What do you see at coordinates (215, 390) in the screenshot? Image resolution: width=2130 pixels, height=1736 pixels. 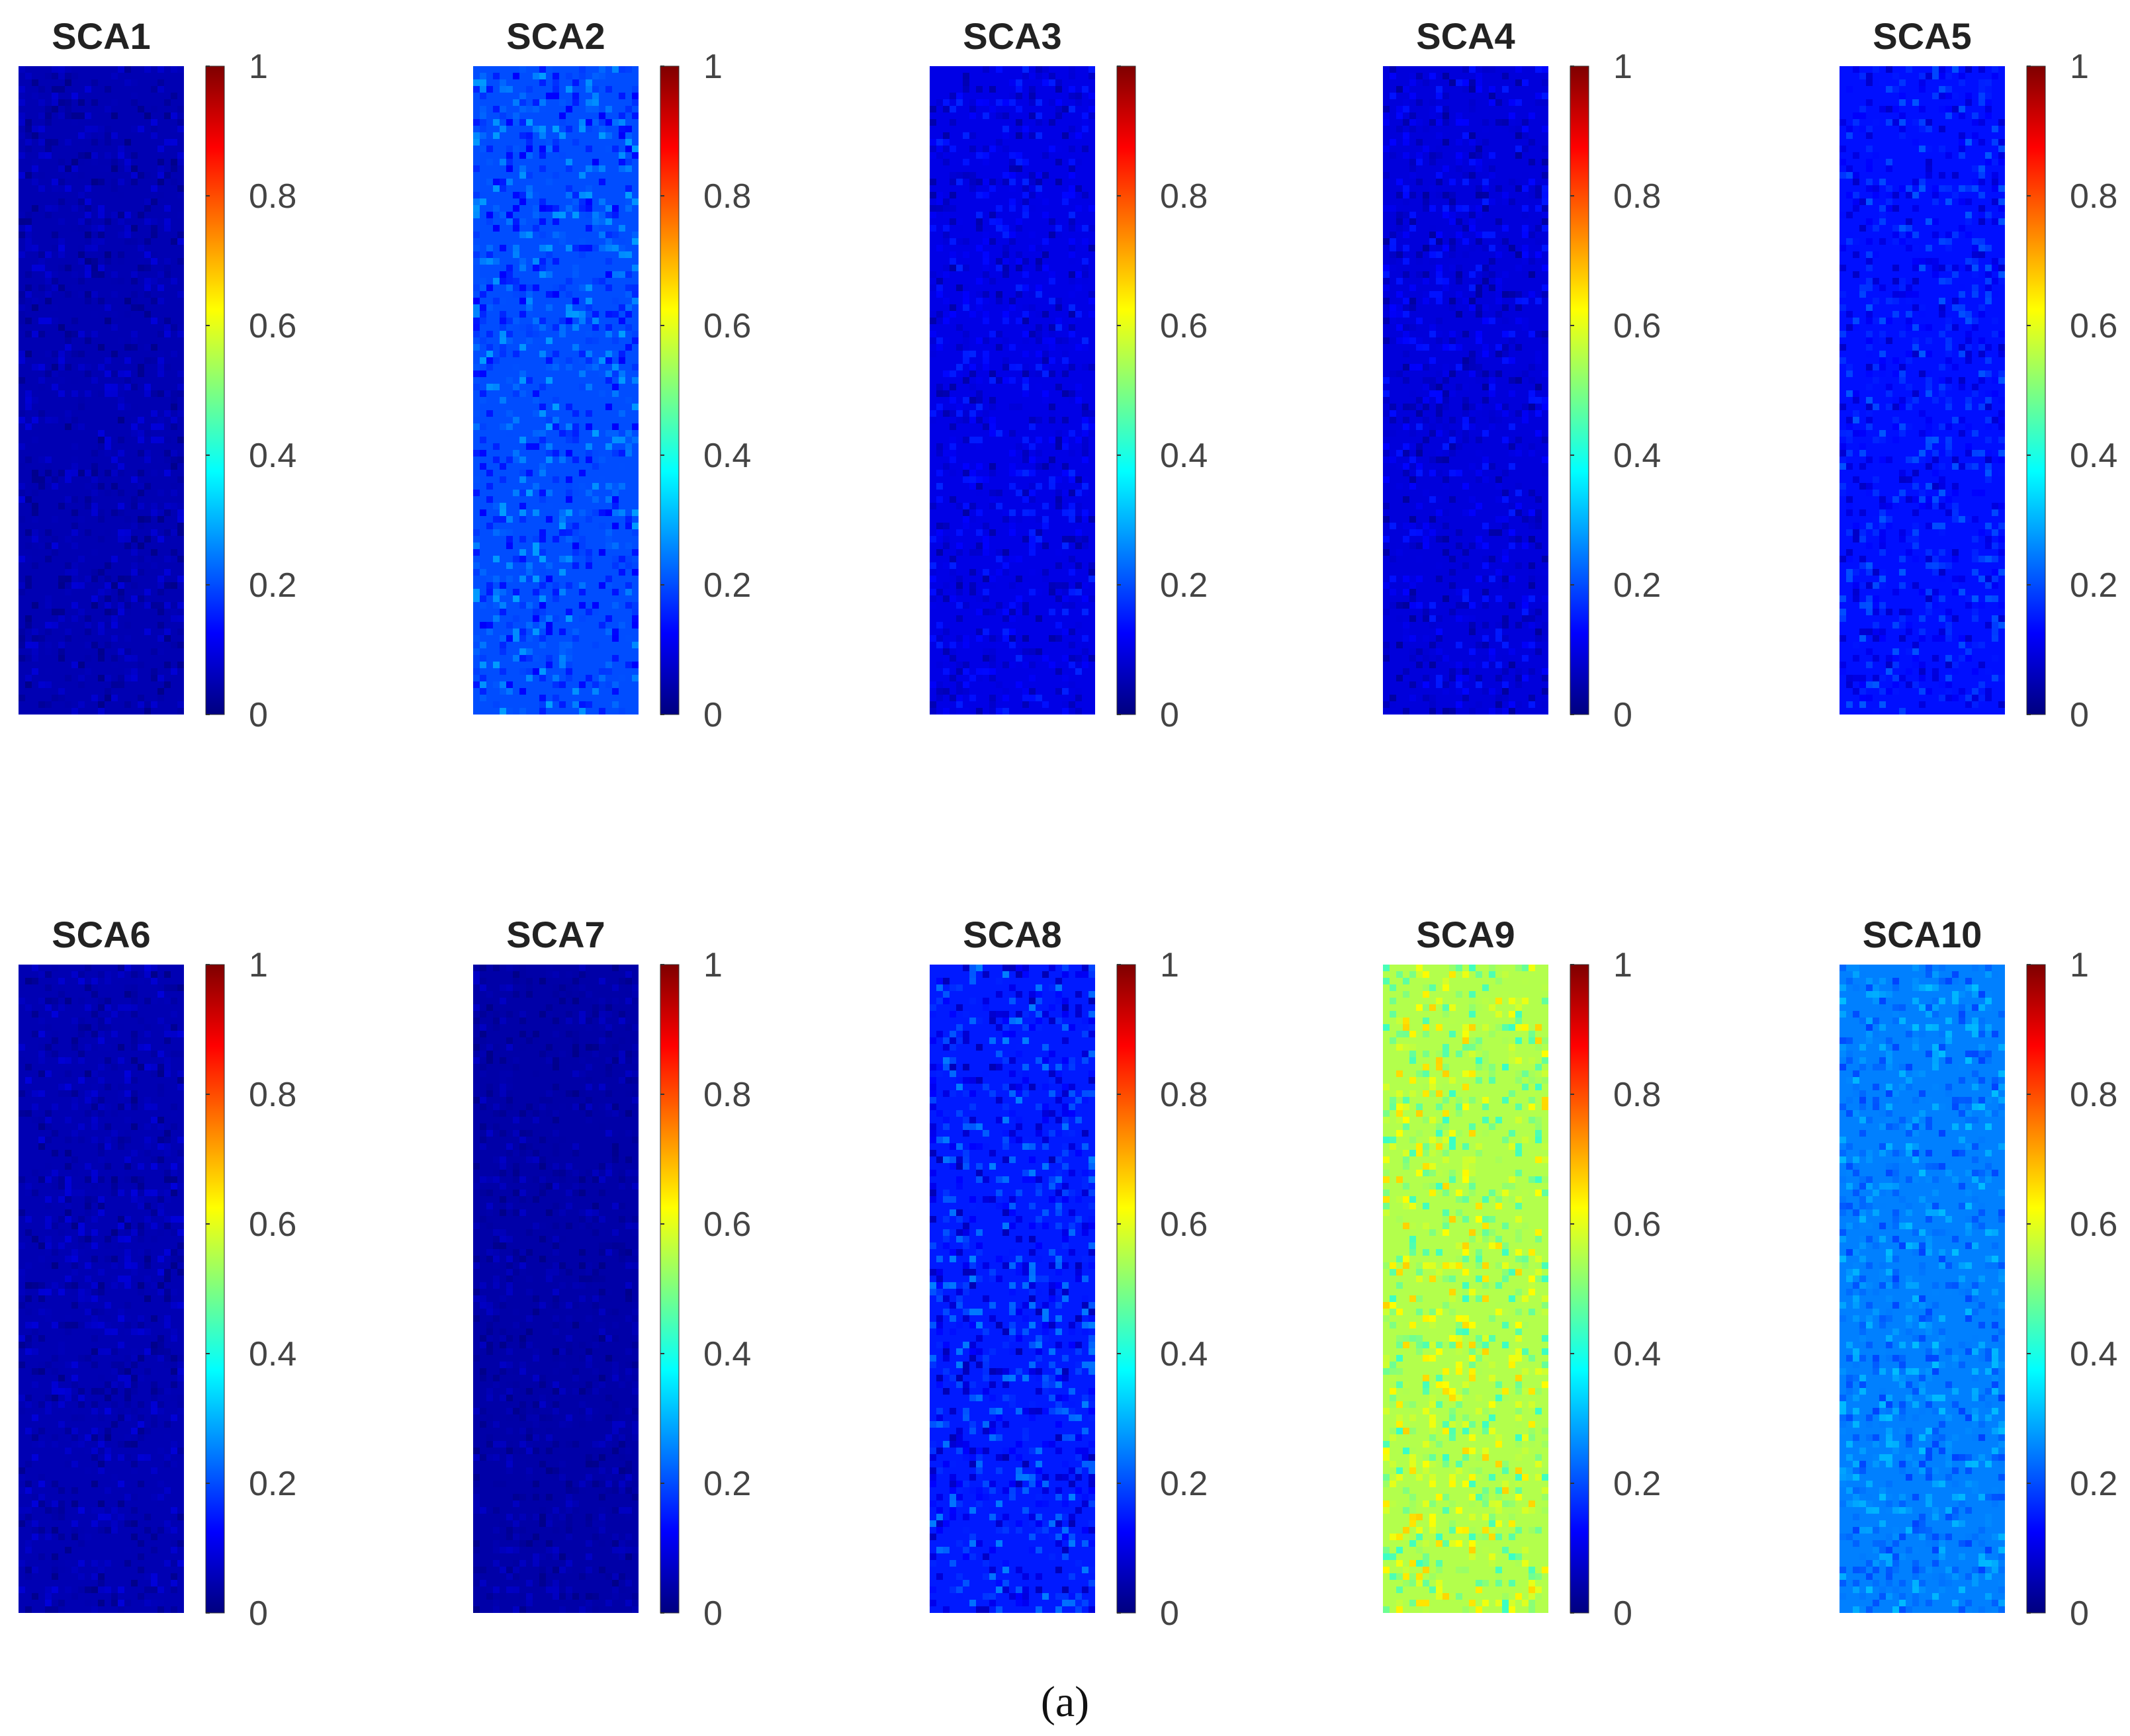 I see `colorbar` at bounding box center [215, 390].